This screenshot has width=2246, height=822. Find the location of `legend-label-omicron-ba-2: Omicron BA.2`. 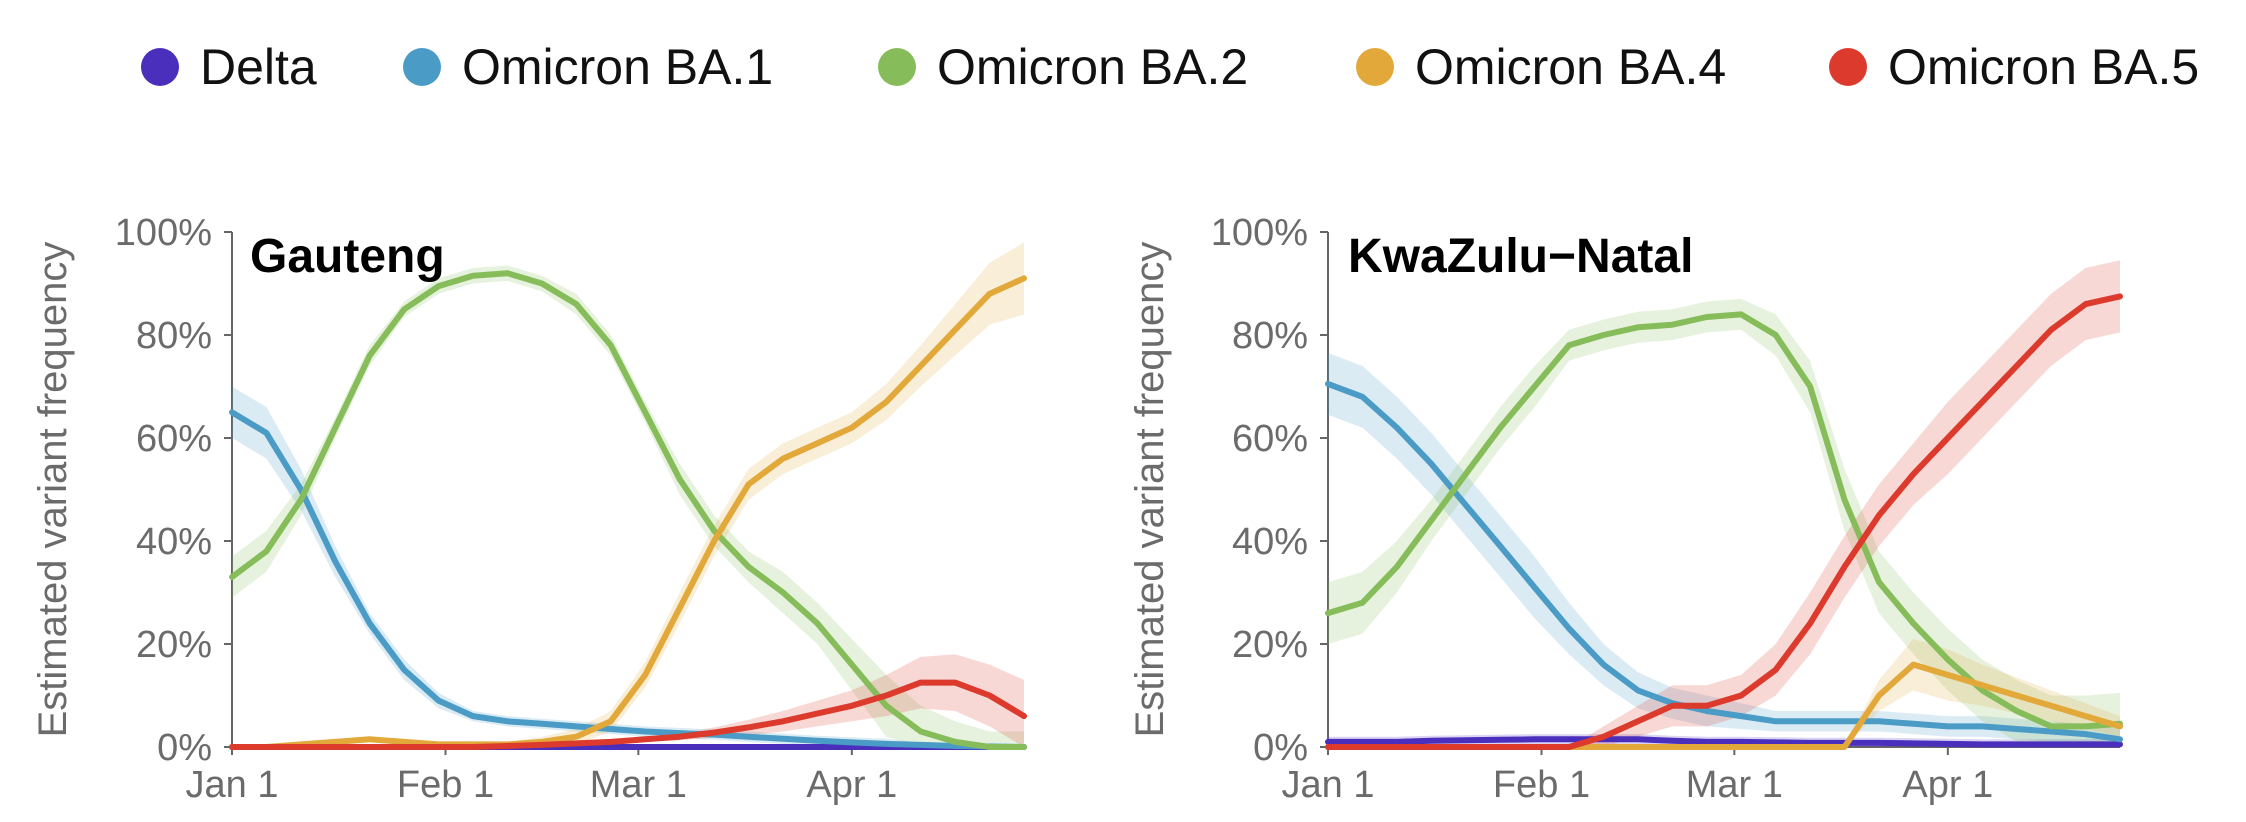

legend-label-omicron-ba-2: Omicron BA.2 is located at coordinates (1092, 67).